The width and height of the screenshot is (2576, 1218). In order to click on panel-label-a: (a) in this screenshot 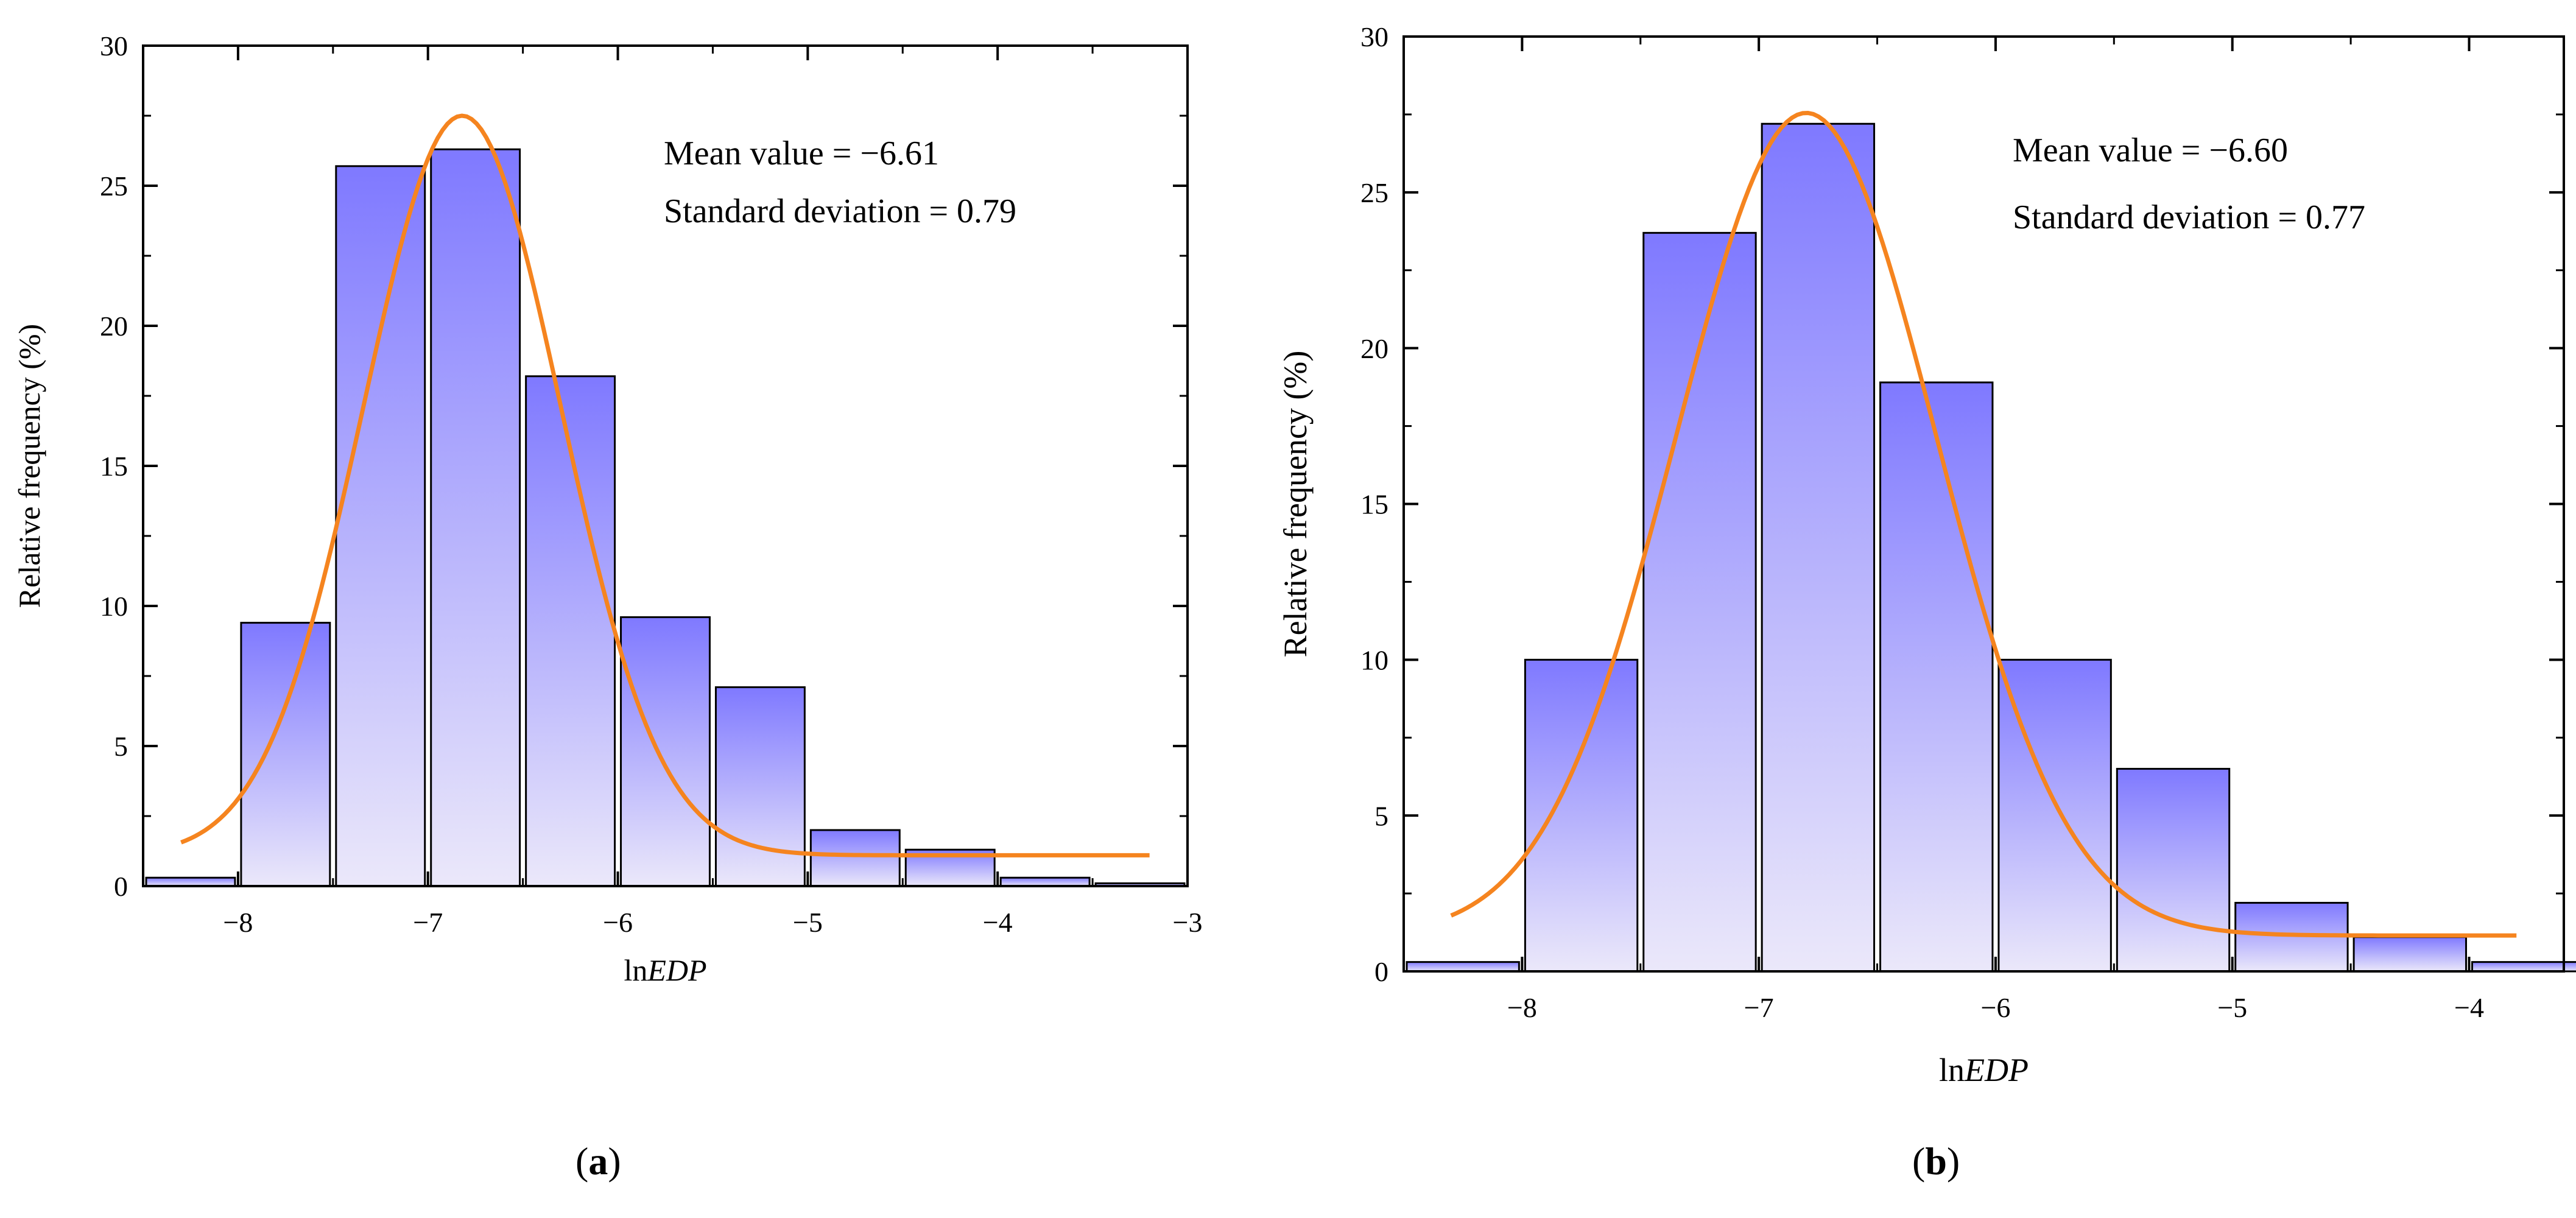, I will do `click(598, 1161)`.